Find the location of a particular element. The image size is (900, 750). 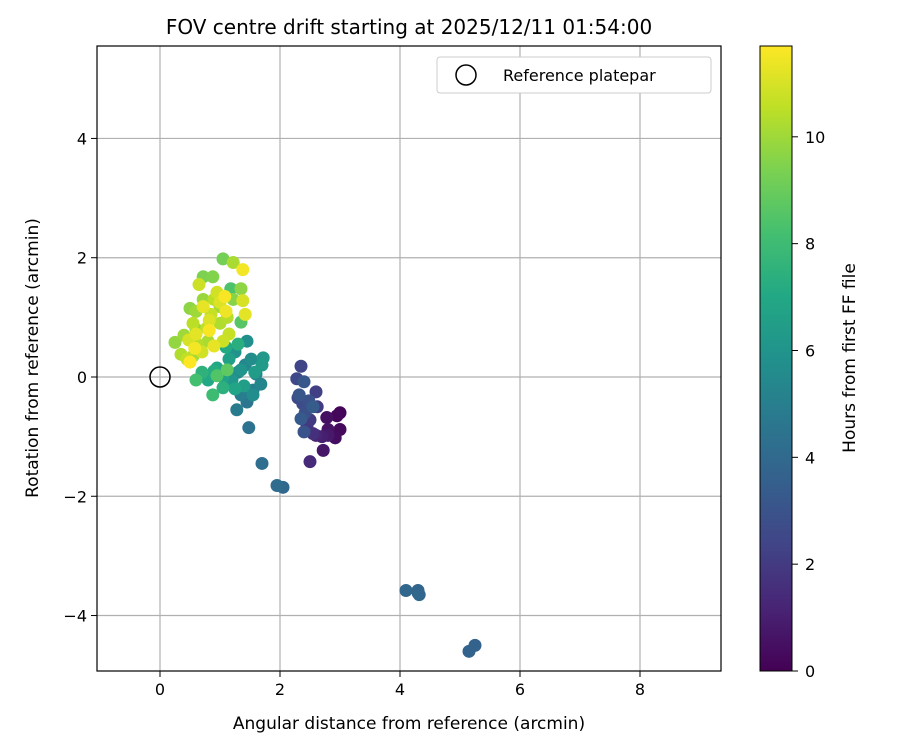

x-tick-label: 8 is located at coordinates (640, 689).